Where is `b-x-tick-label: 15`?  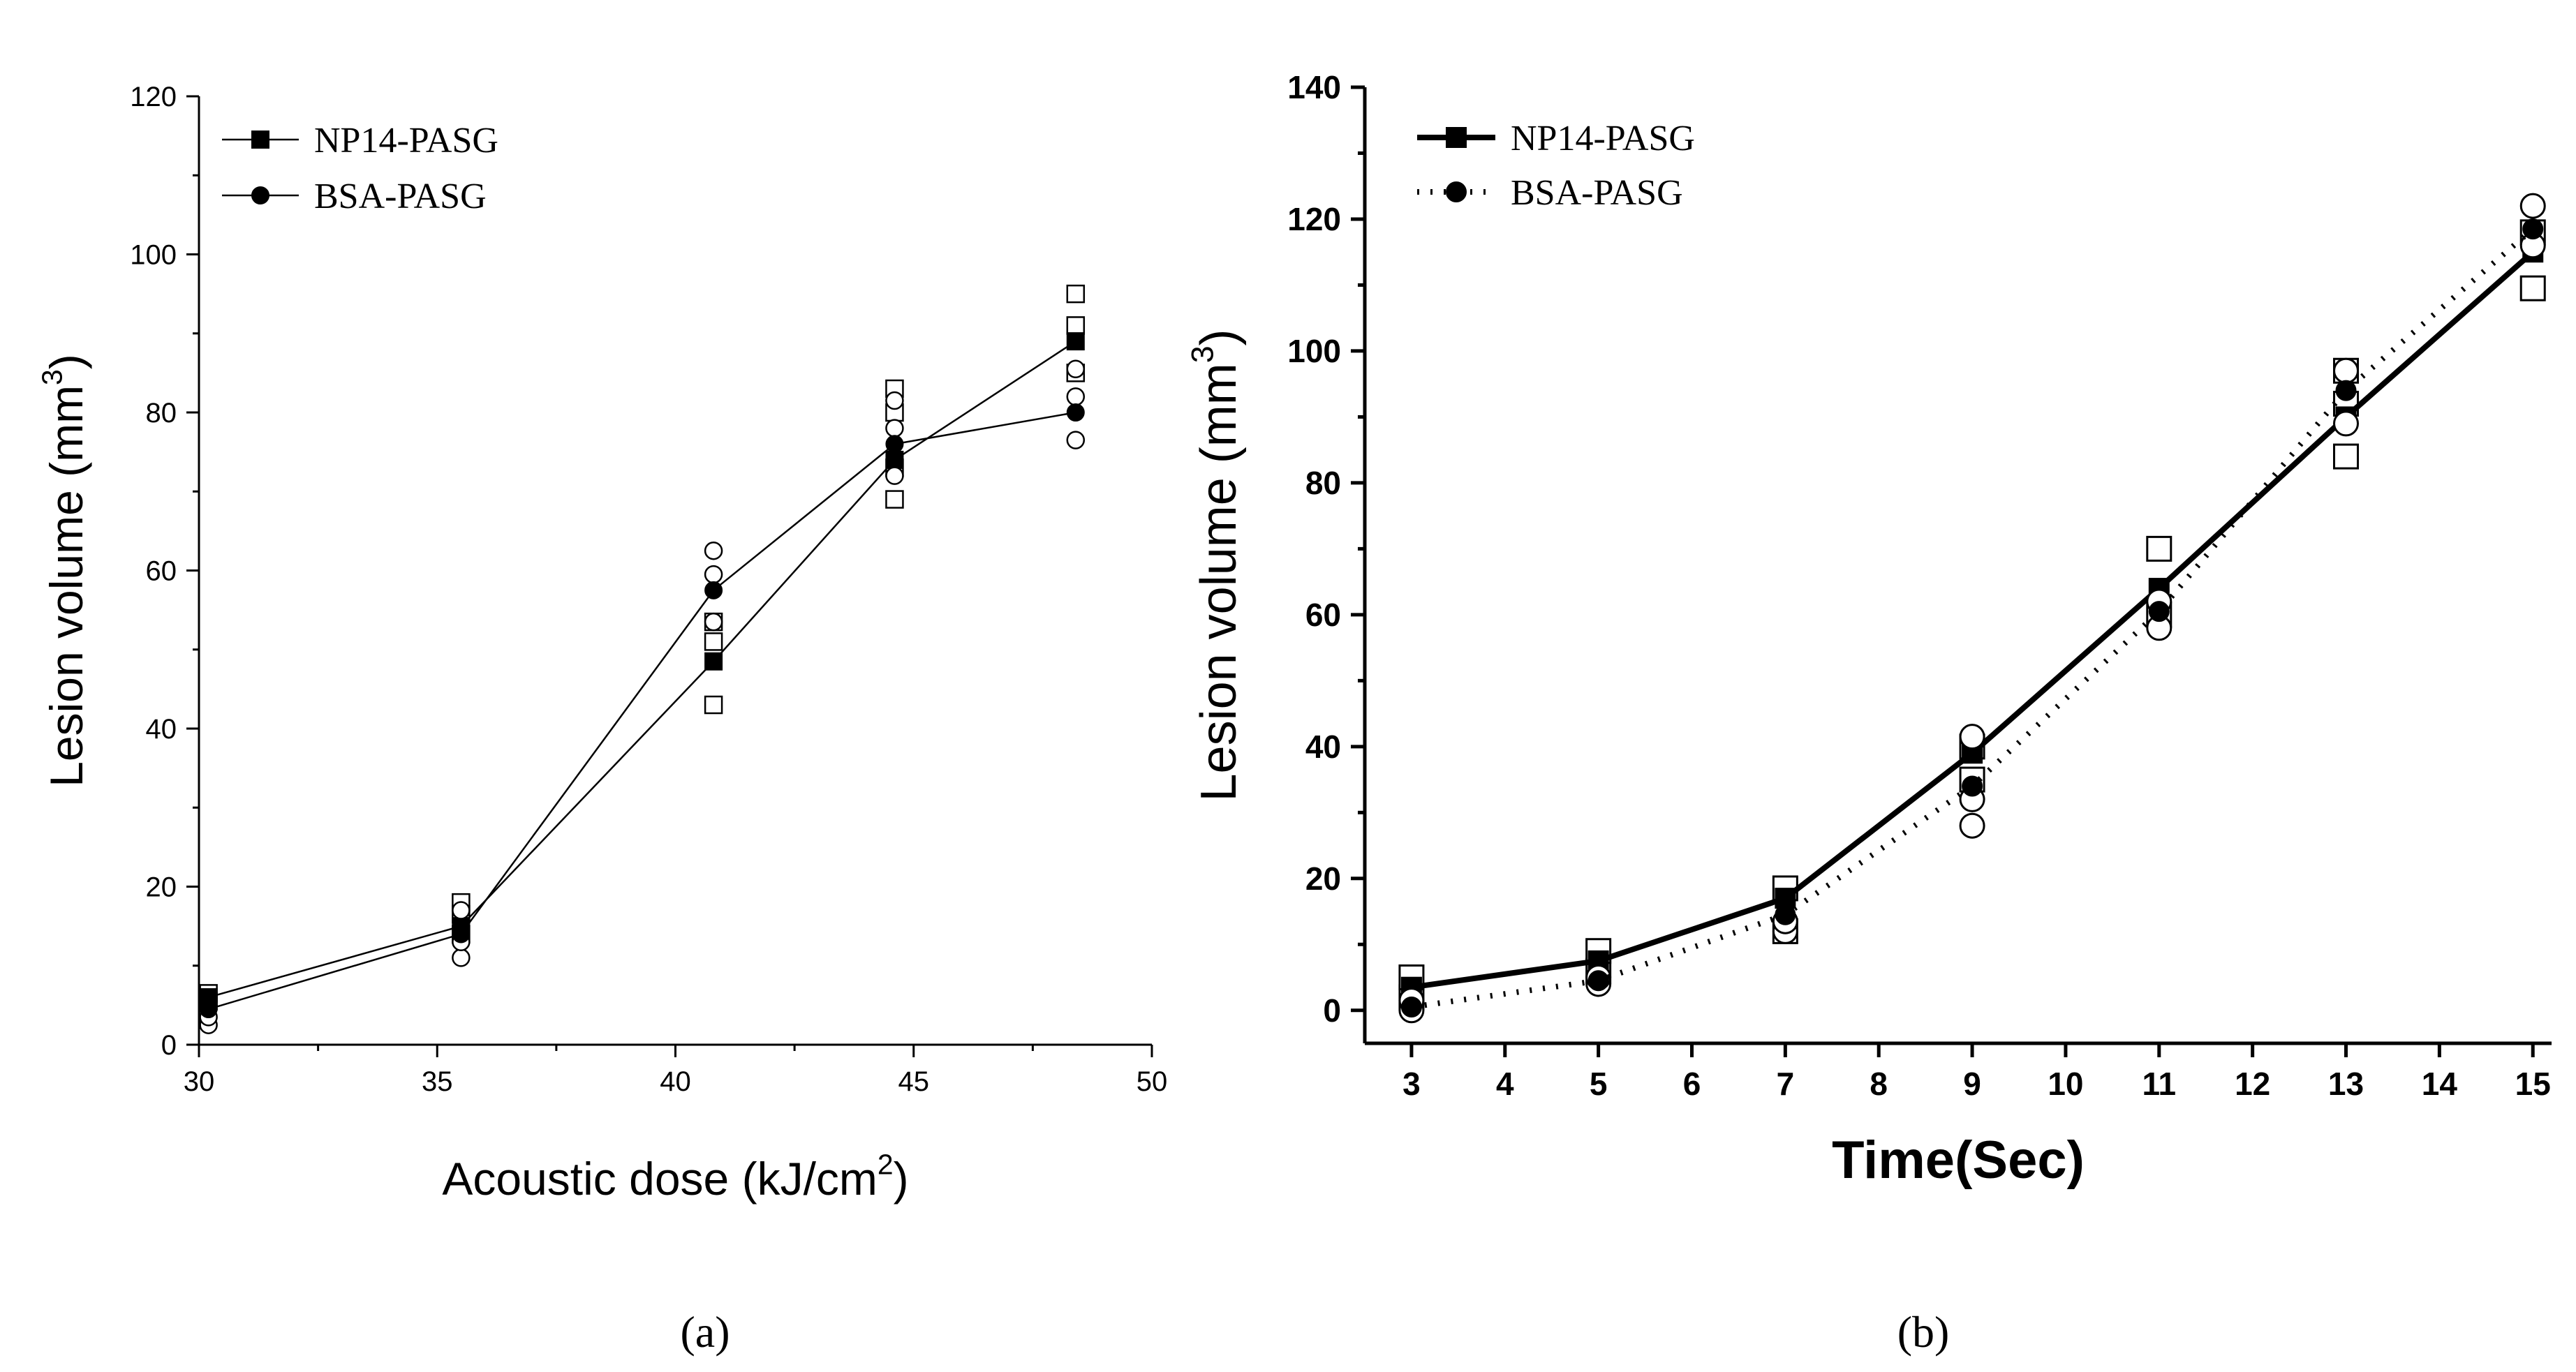 b-x-tick-label: 15 is located at coordinates (2533, 1084).